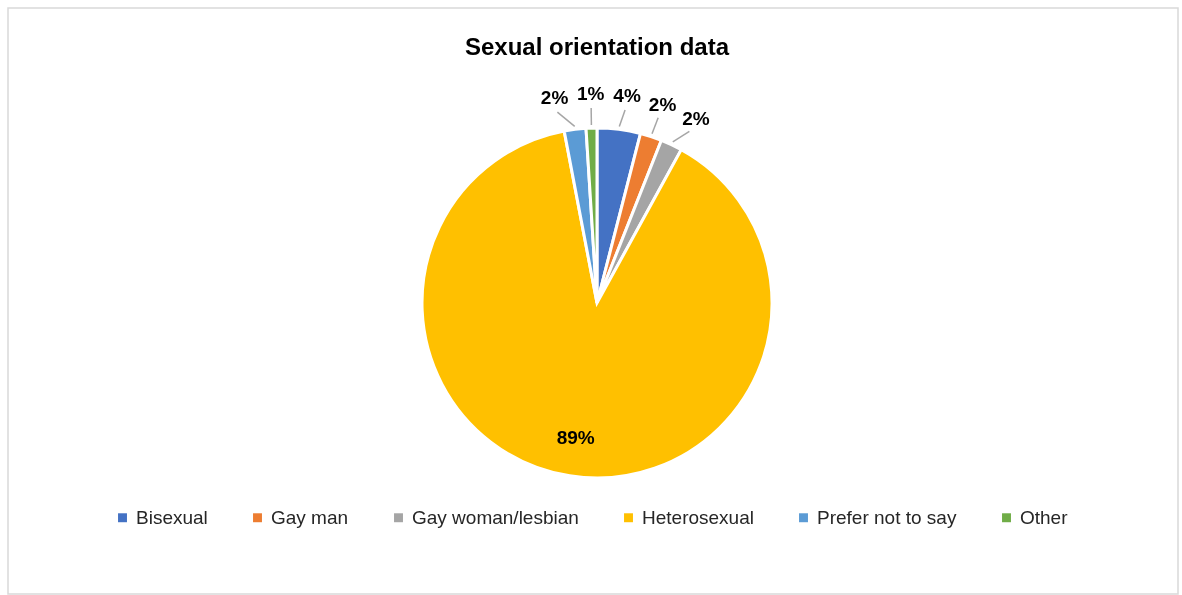 The height and width of the screenshot is (595, 1182). What do you see at coordinates (590, 94) in the screenshot?
I see `data-label: 1%` at bounding box center [590, 94].